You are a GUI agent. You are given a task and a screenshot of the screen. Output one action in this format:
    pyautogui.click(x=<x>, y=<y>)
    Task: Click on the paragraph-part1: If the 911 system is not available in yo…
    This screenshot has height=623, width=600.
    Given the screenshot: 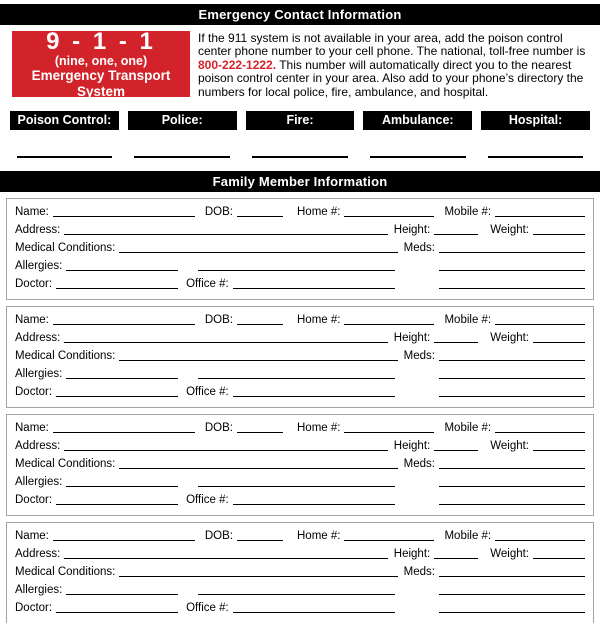 What is the action you would take?
    pyautogui.click(x=392, y=45)
    